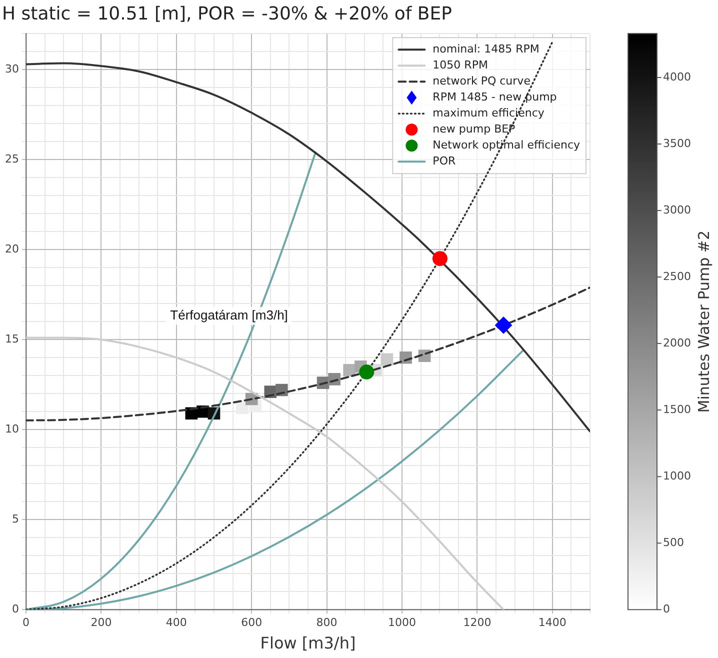 The height and width of the screenshot is (658, 718). I want to click on y-tick-label: 20, so click(11, 249).